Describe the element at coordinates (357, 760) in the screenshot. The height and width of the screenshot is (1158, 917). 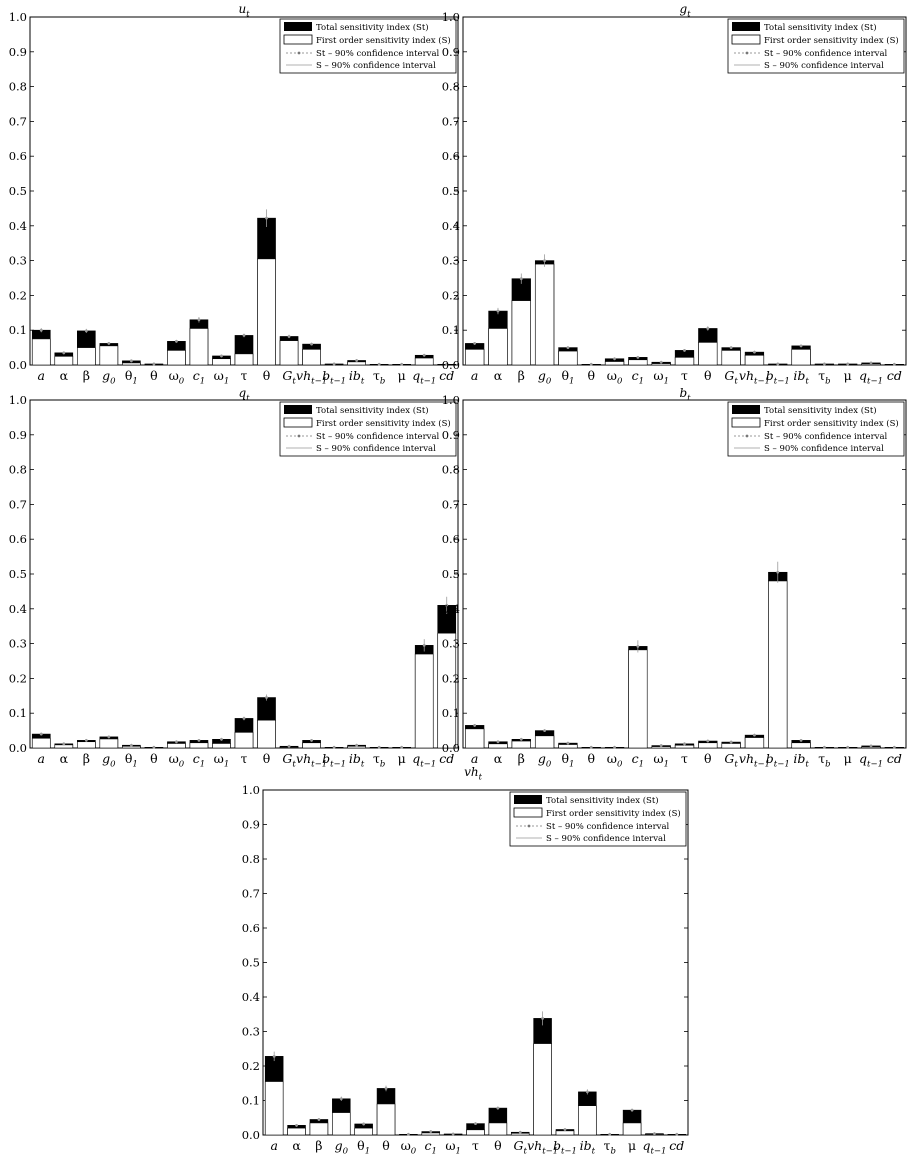
I see `x-tick-label: ibt` at that location.